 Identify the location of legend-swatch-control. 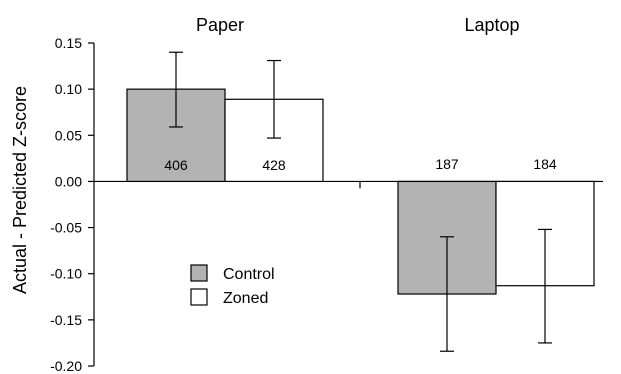
(199, 273).